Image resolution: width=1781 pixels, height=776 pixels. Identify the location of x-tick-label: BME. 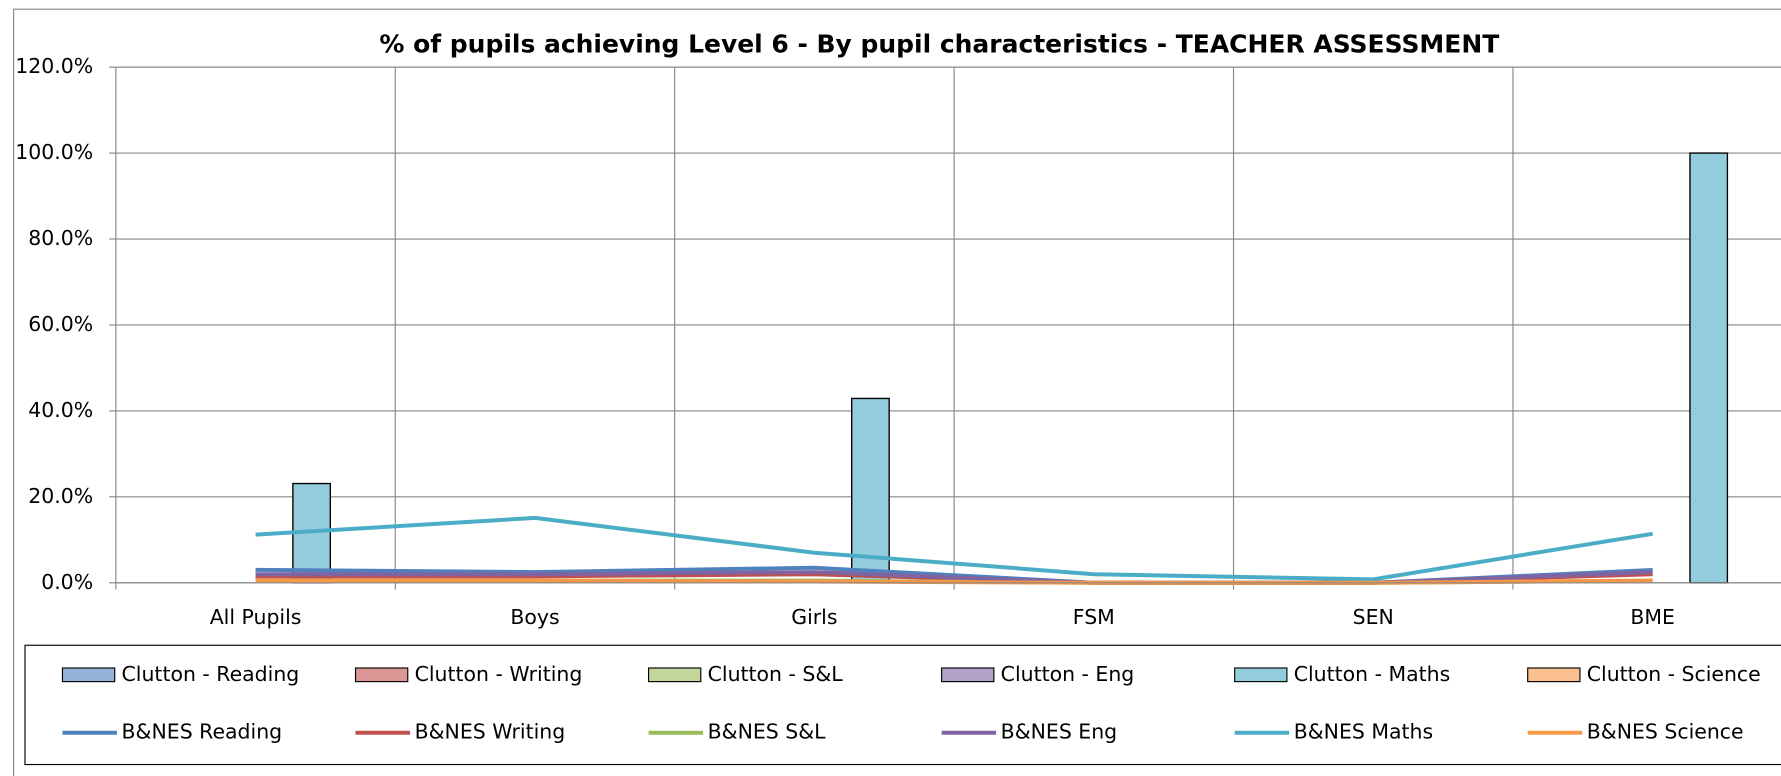
(1652, 617).